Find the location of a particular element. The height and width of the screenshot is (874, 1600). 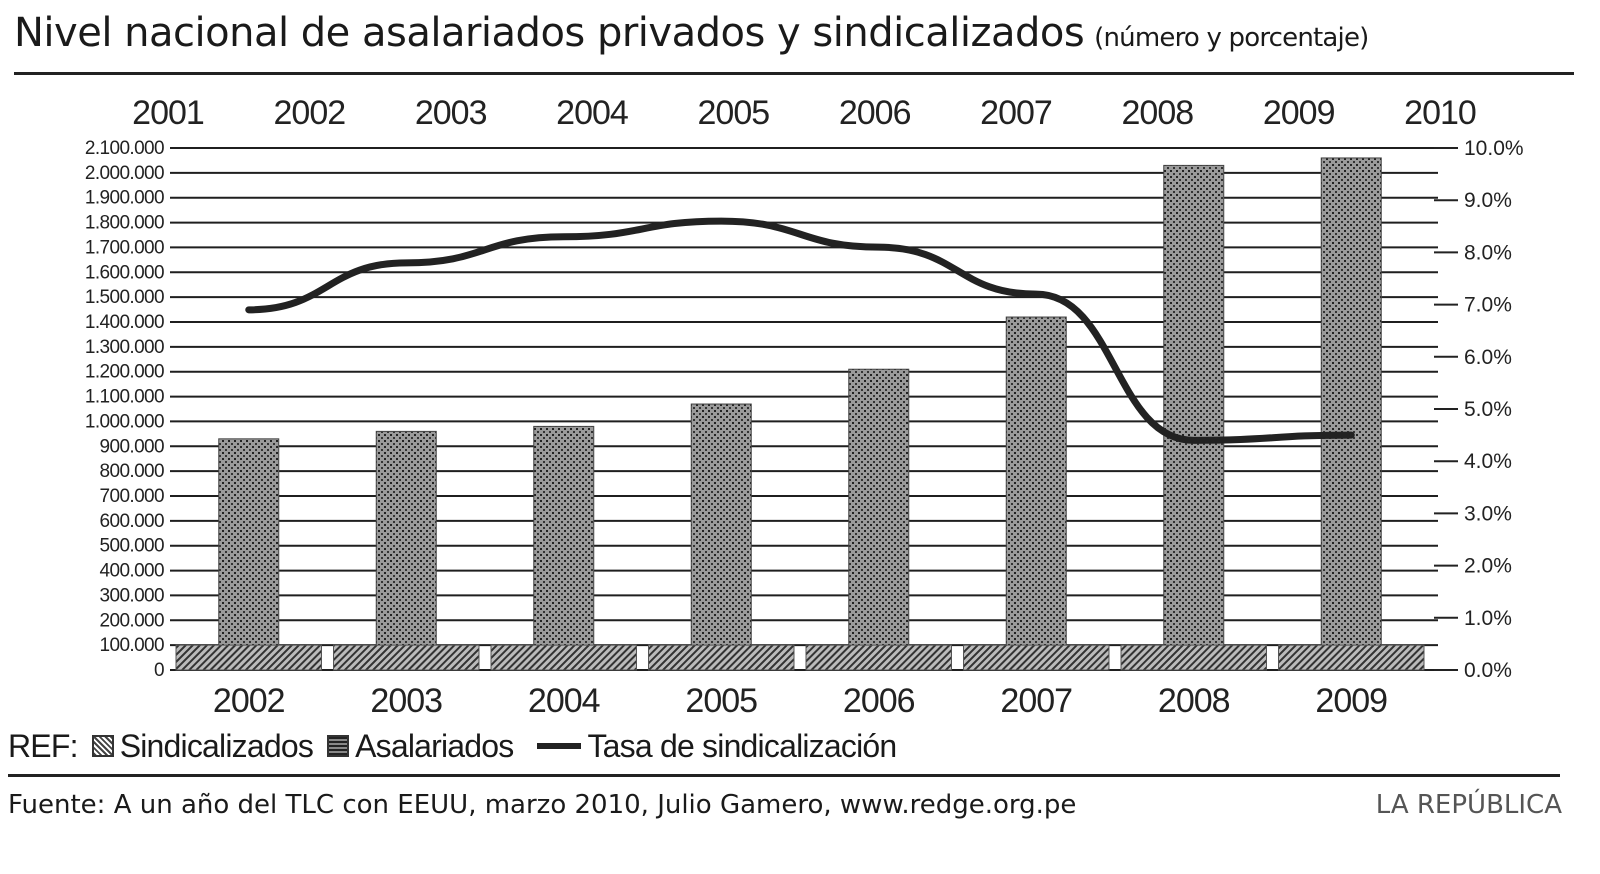

sindicalizados-bars is located at coordinates (800, 657).